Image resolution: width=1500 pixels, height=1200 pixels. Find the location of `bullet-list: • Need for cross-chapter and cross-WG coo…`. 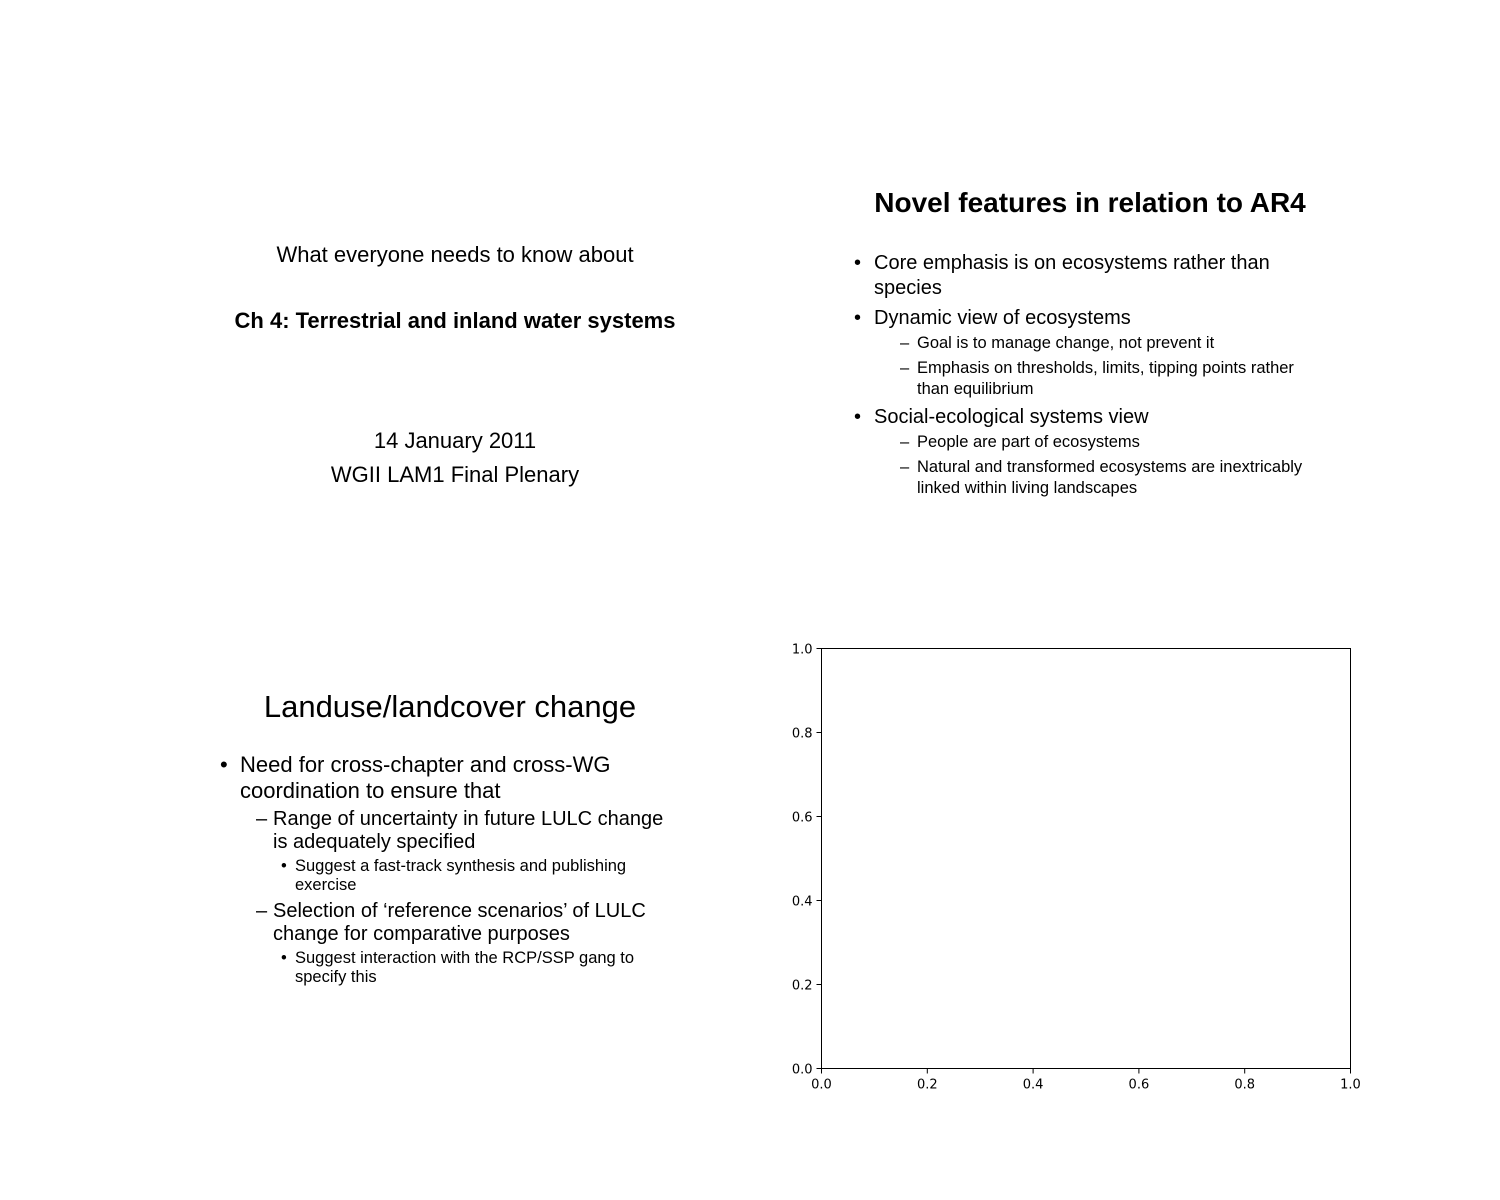

bullet-list: • Need for cross-chapter and cross-WG coo… is located at coordinates (450, 869).